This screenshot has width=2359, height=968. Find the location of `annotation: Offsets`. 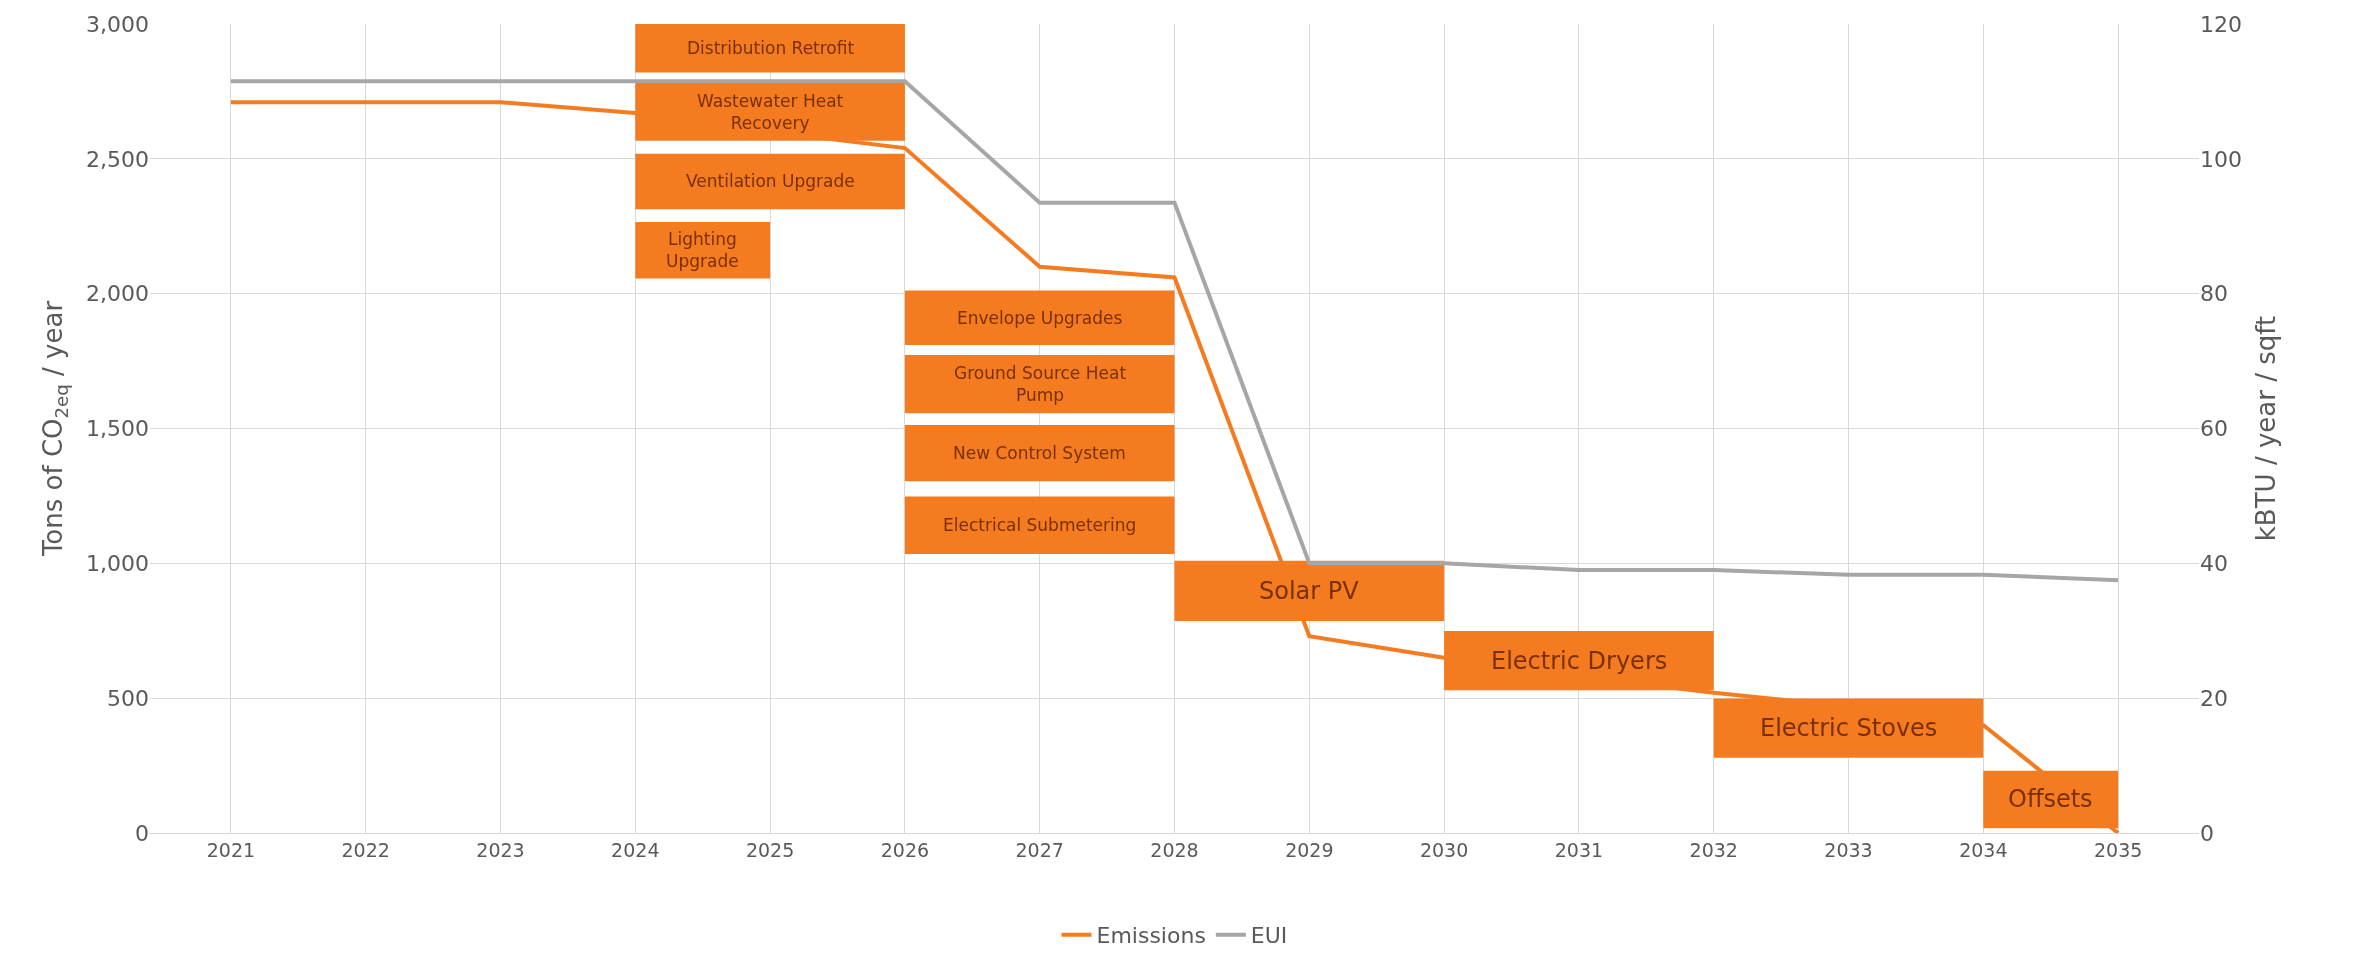

annotation: Offsets is located at coordinates (2050, 799).